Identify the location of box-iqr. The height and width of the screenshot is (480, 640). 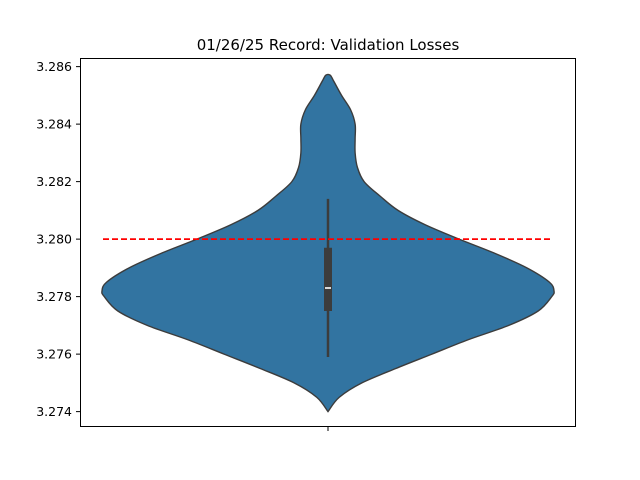
(328, 279).